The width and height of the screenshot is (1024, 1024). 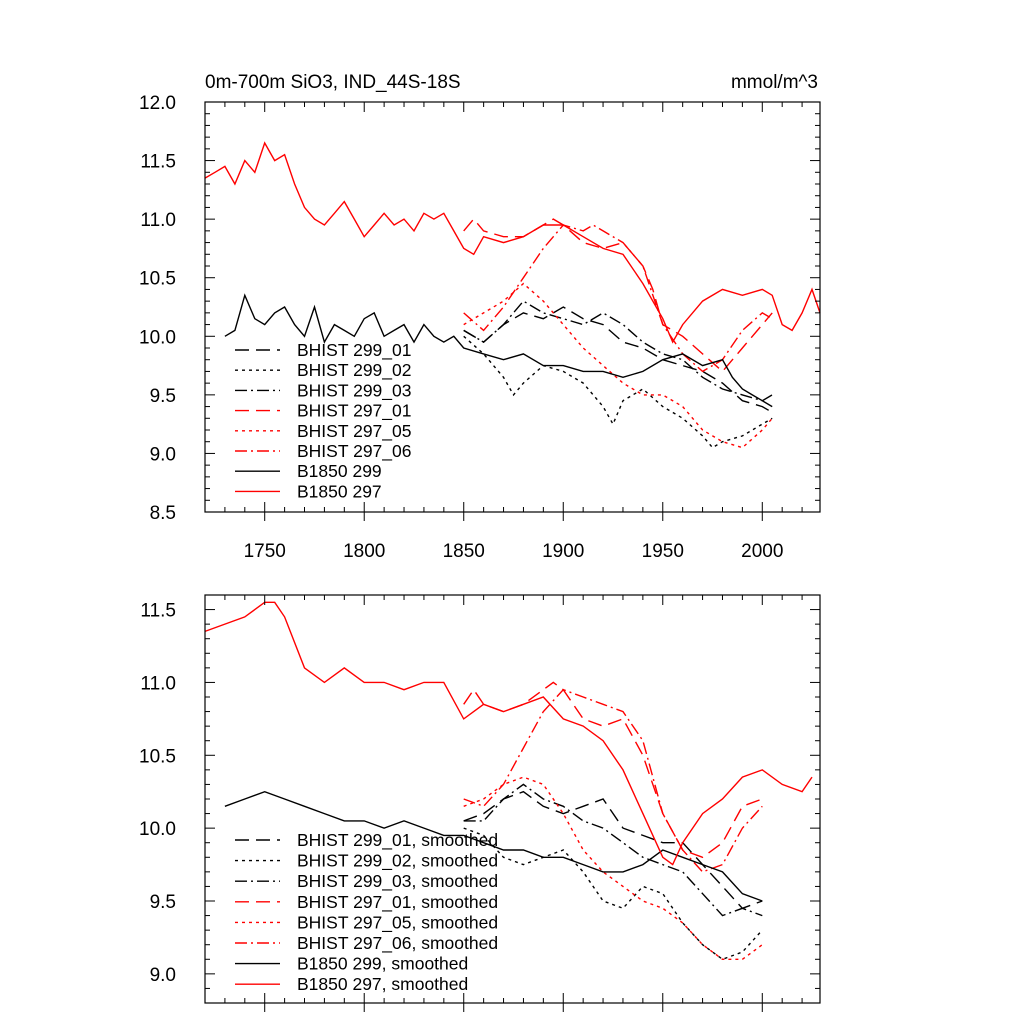 What do you see at coordinates (339, 471) in the screenshot?
I see `legend-label: B1850 299` at bounding box center [339, 471].